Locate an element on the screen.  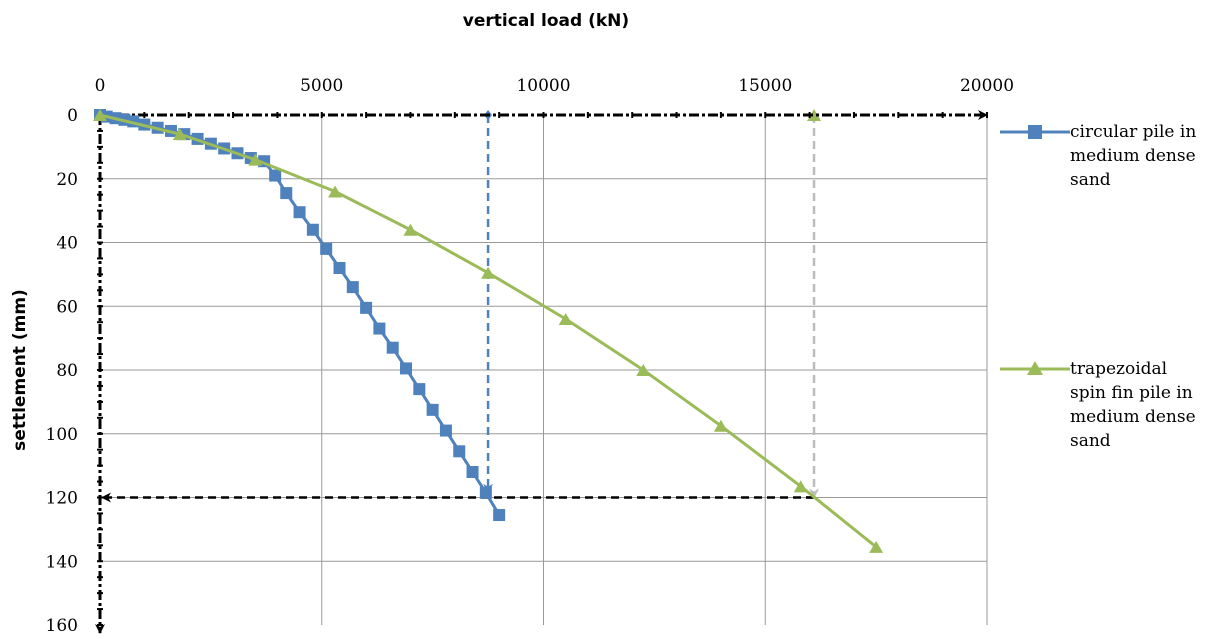
legend-swatch-circular is located at coordinates (1035, 132).